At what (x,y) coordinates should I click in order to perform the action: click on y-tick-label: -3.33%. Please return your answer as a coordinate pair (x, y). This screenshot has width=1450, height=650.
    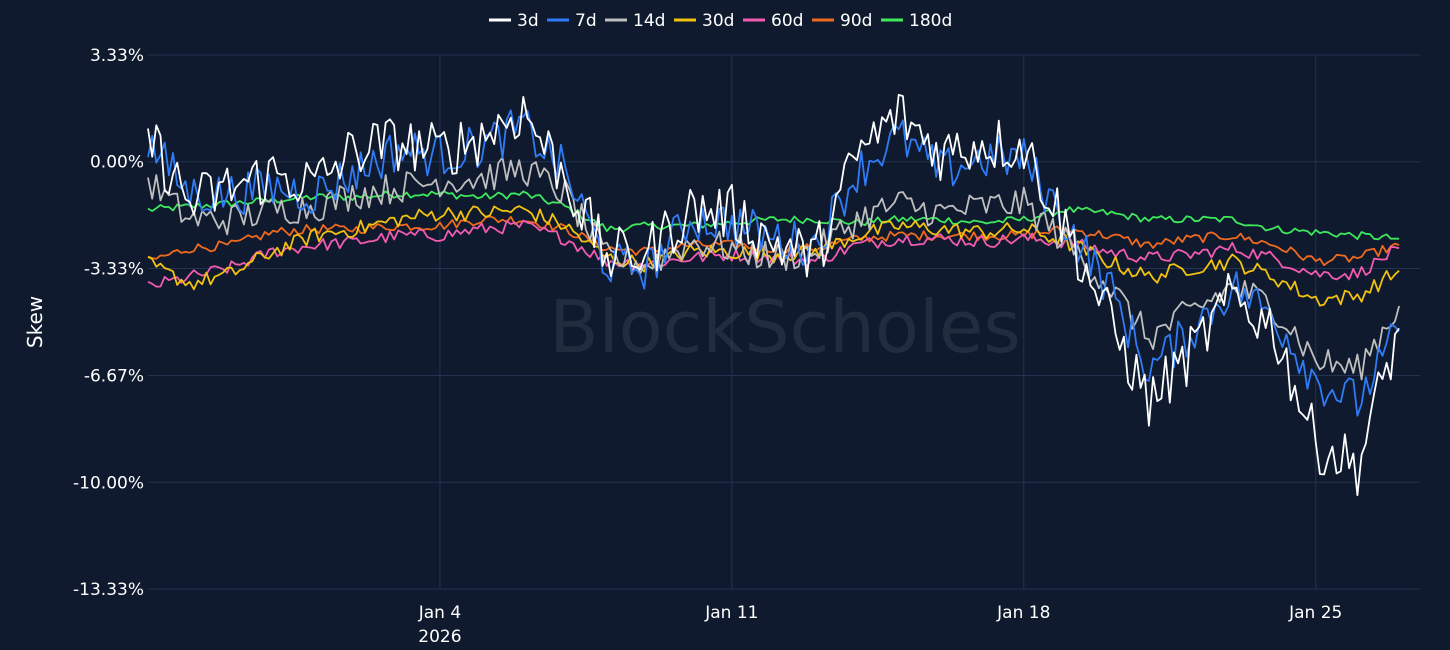
    Looking at the image, I should click on (114, 269).